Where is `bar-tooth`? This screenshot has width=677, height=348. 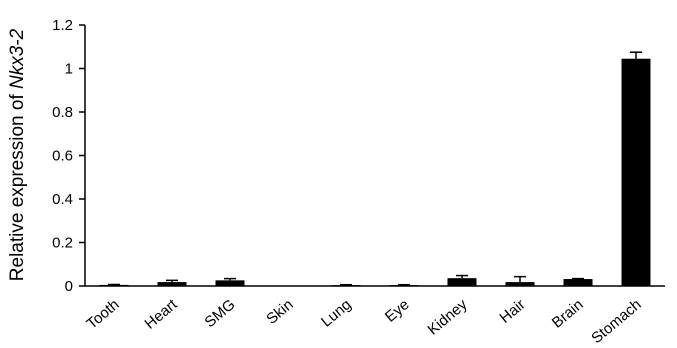 bar-tooth is located at coordinates (114, 285).